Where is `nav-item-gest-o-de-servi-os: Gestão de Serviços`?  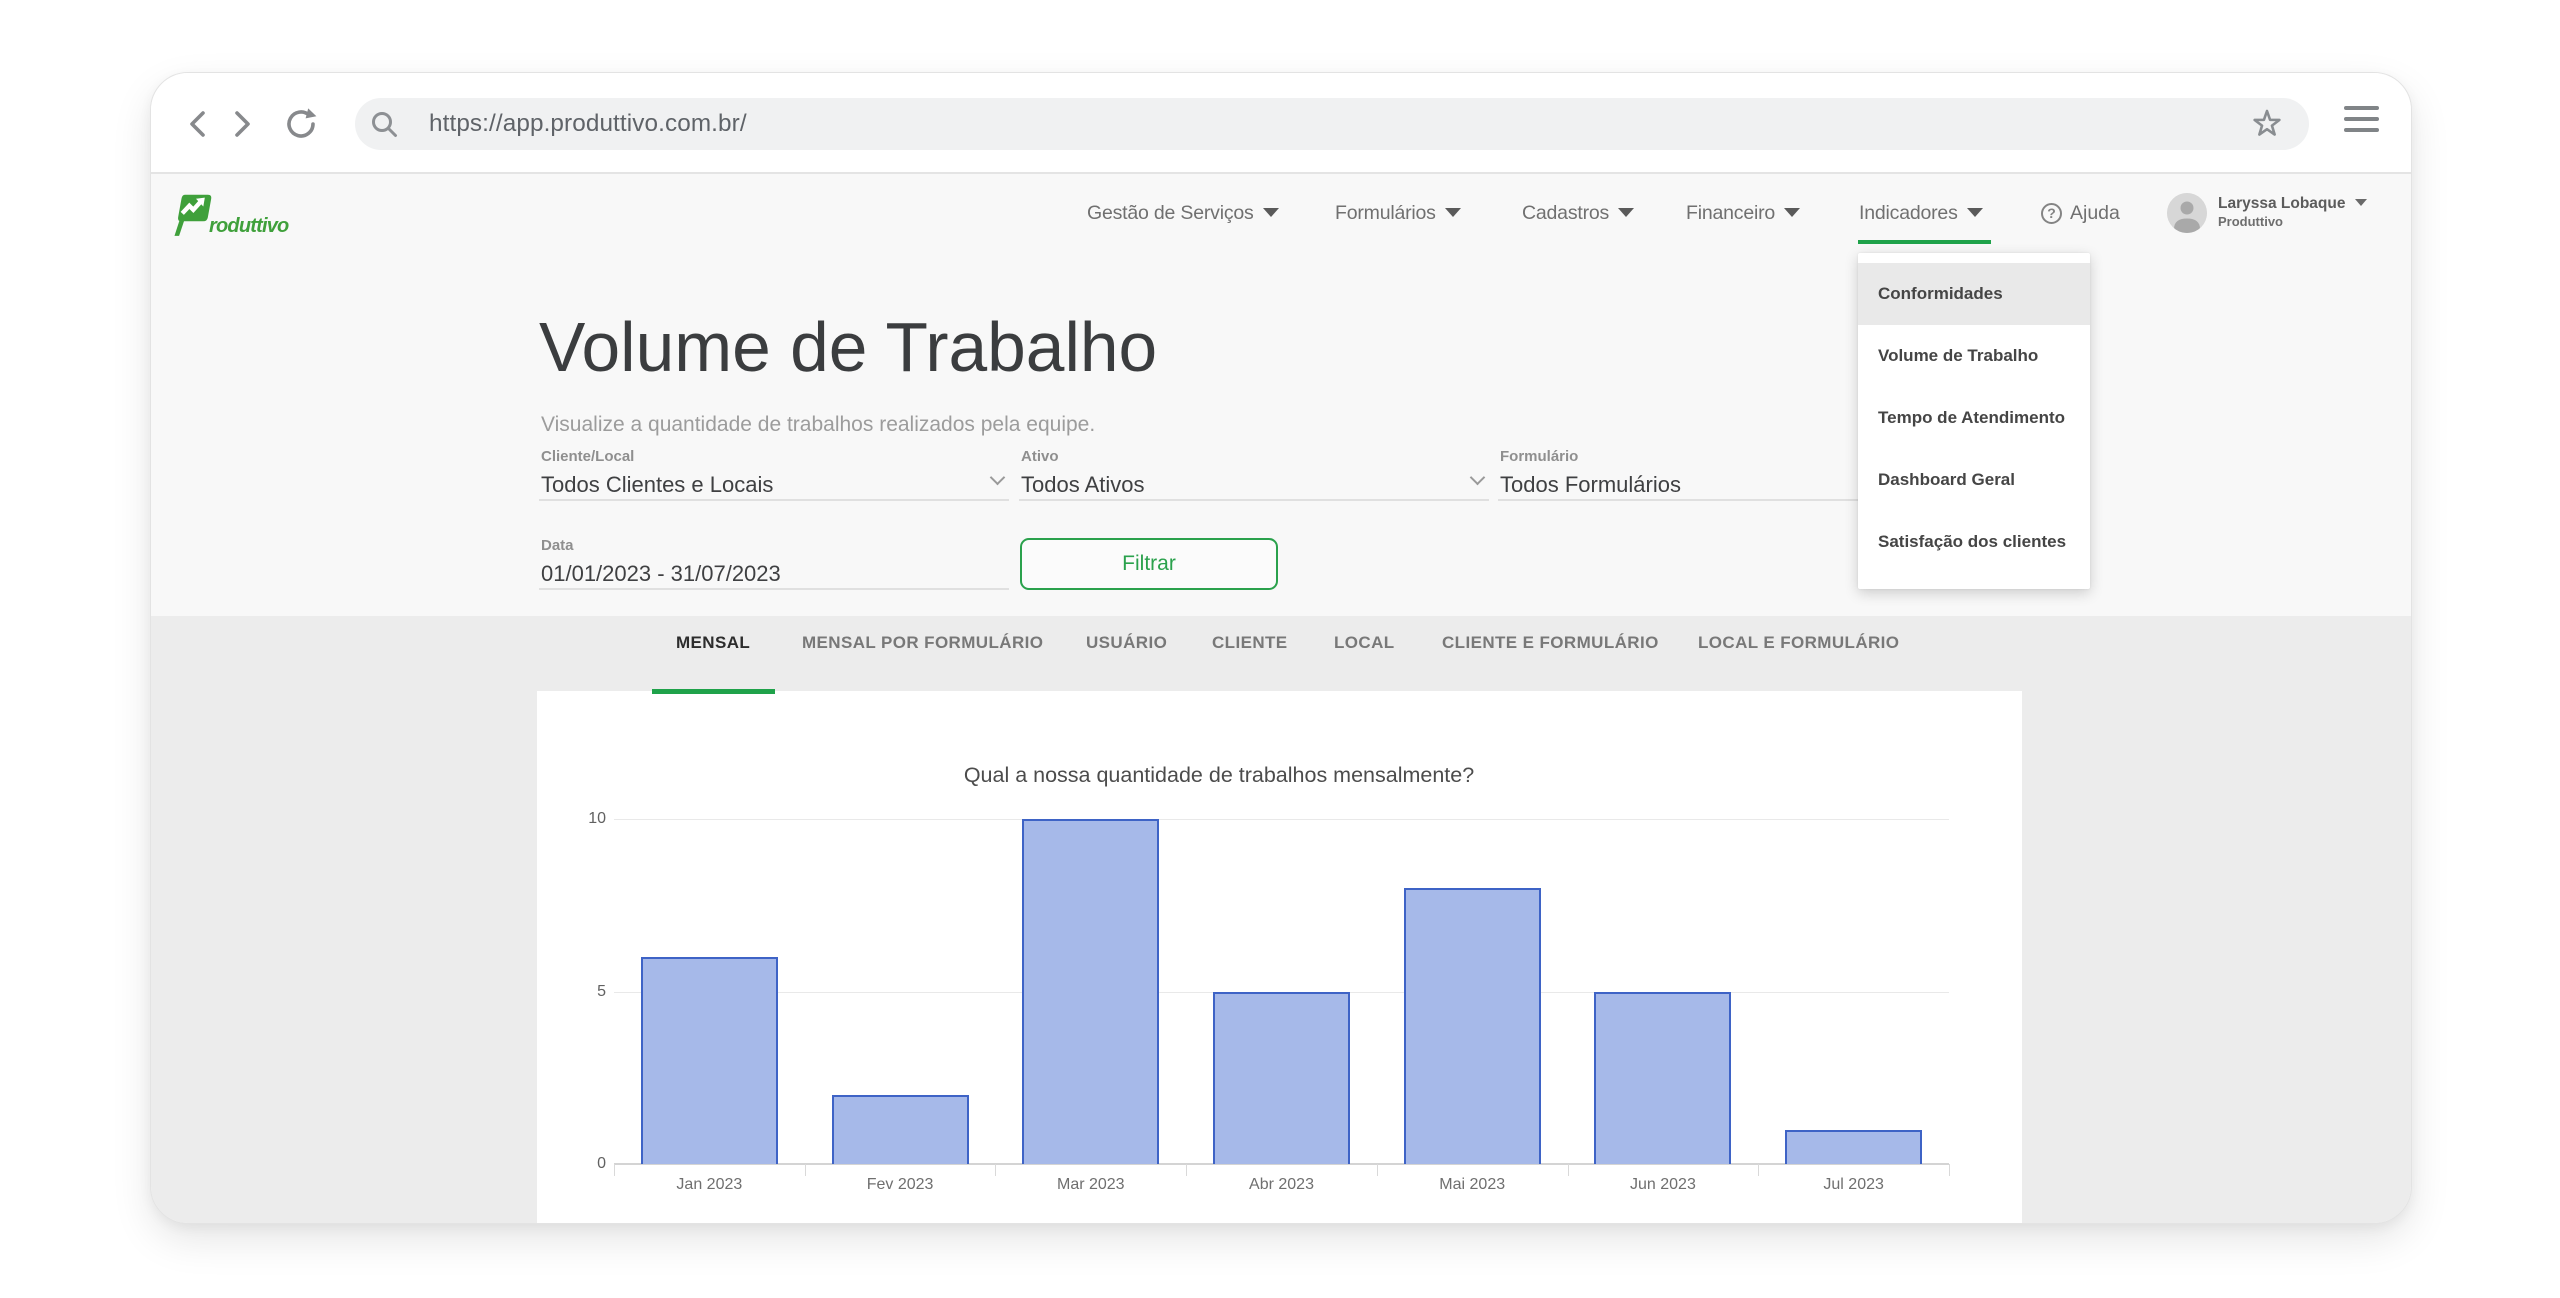 nav-item-gest-o-de-servi-os: Gestão de Serviços is located at coordinates (1183, 213).